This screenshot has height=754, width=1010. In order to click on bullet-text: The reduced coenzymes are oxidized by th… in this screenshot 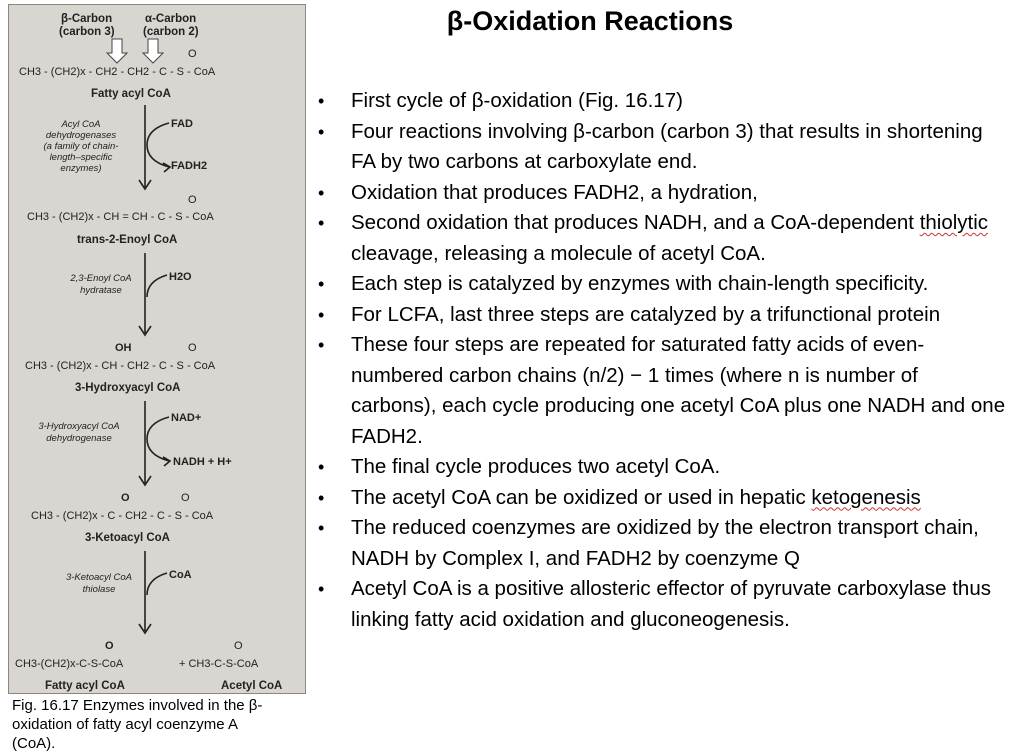, I will do `click(665, 543)`.